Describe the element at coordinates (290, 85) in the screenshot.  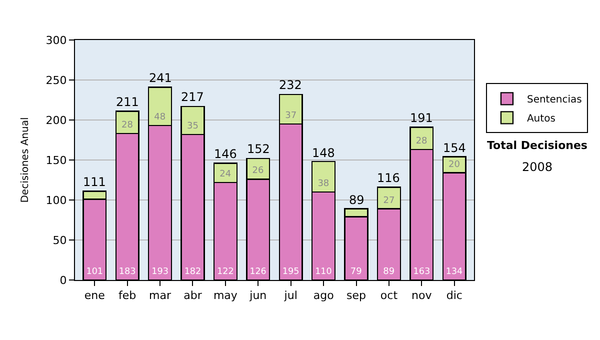
I see `total-label: 232` at that location.